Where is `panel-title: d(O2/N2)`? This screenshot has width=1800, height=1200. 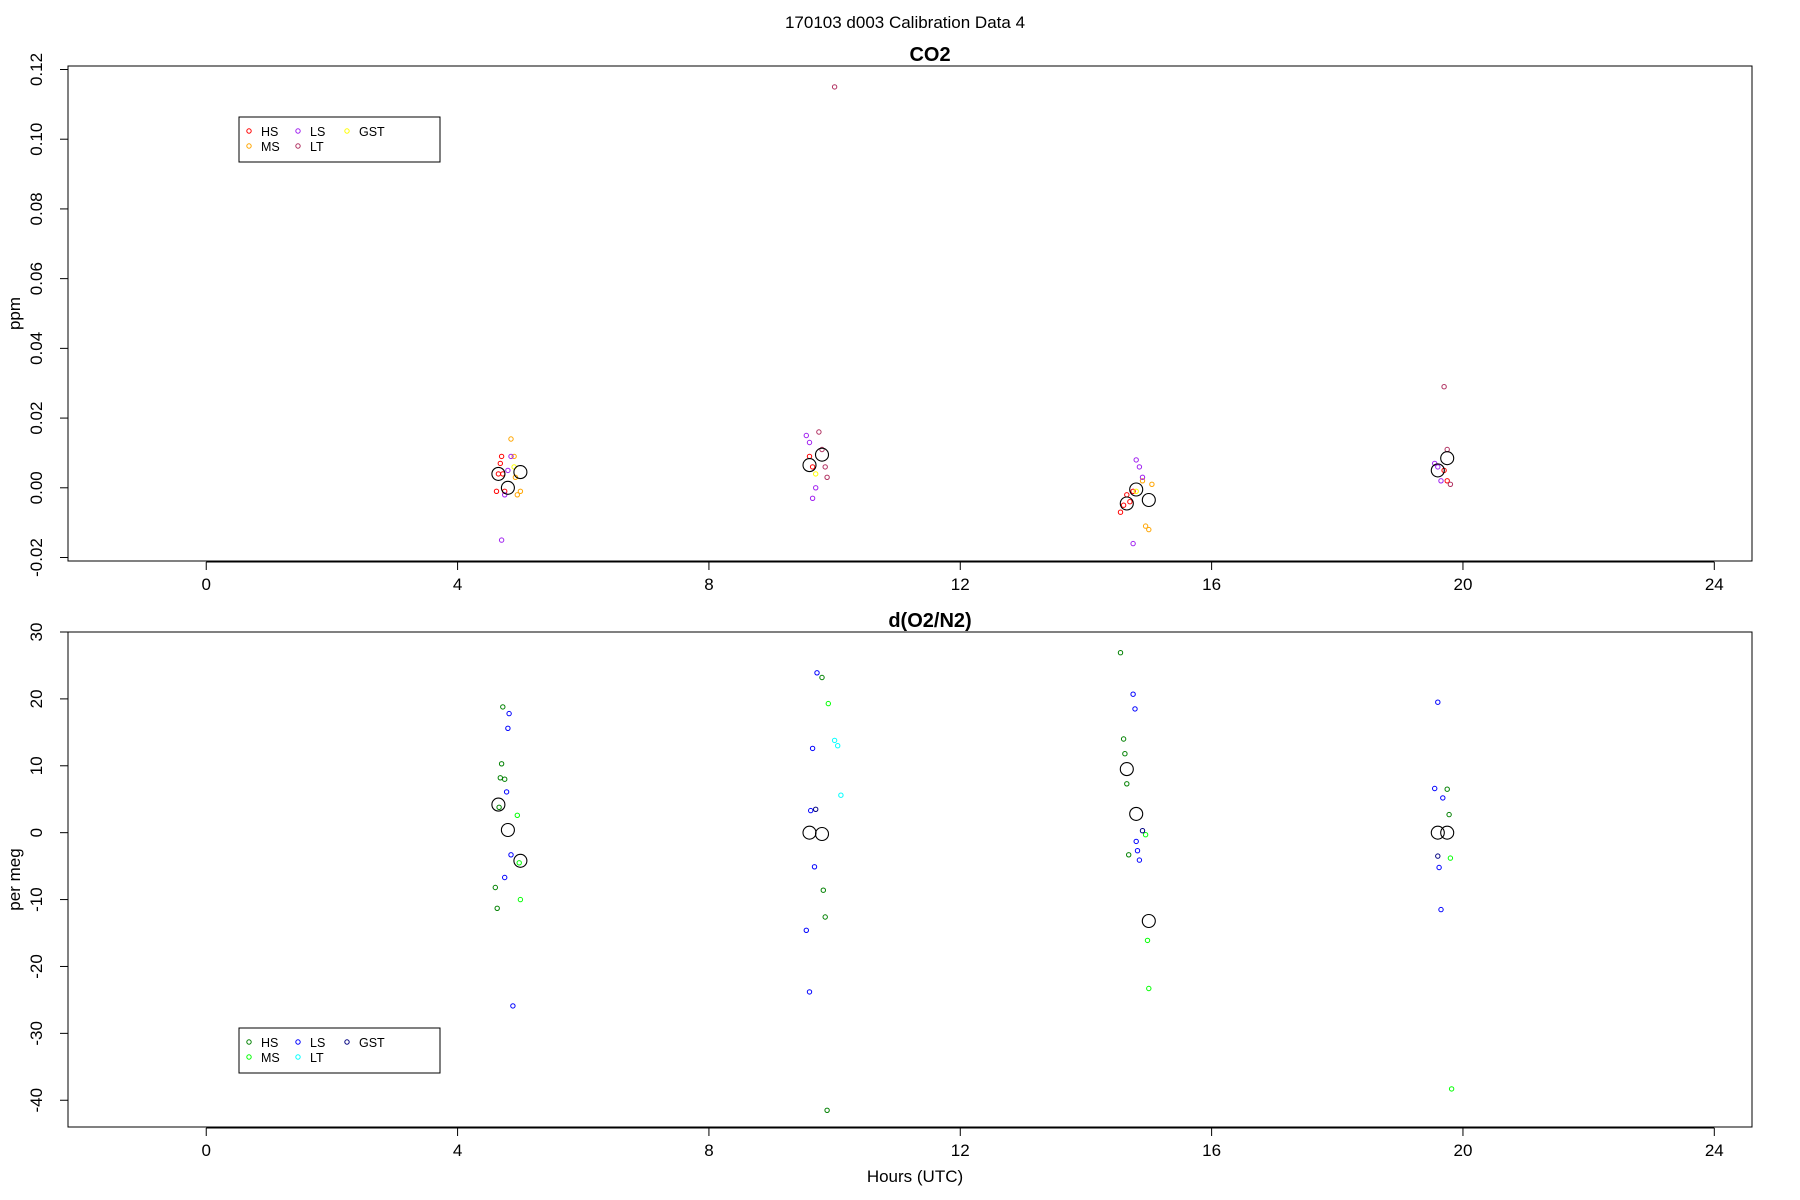 panel-title: d(O2/N2) is located at coordinates (929, 621).